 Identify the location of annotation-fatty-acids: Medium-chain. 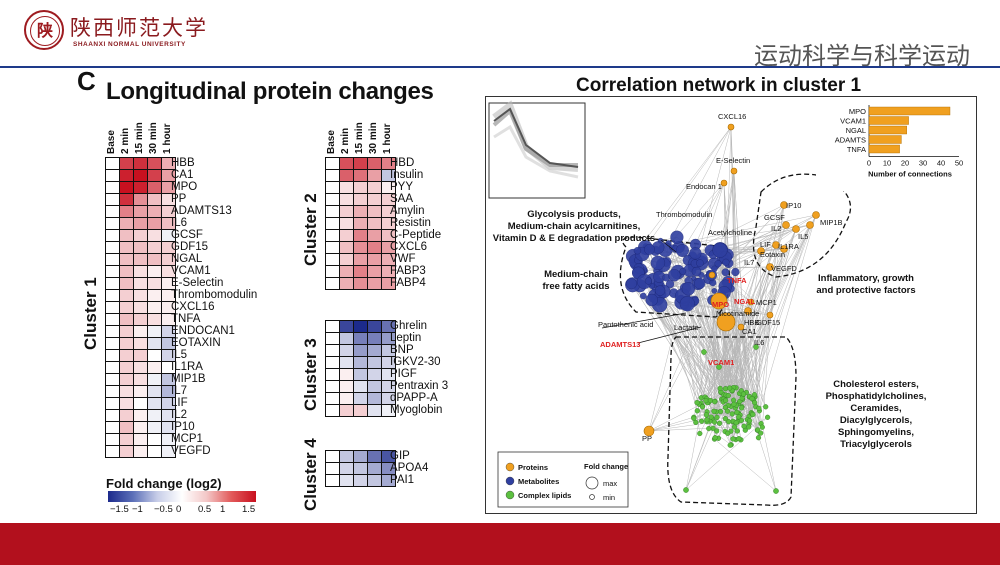
(576, 274).